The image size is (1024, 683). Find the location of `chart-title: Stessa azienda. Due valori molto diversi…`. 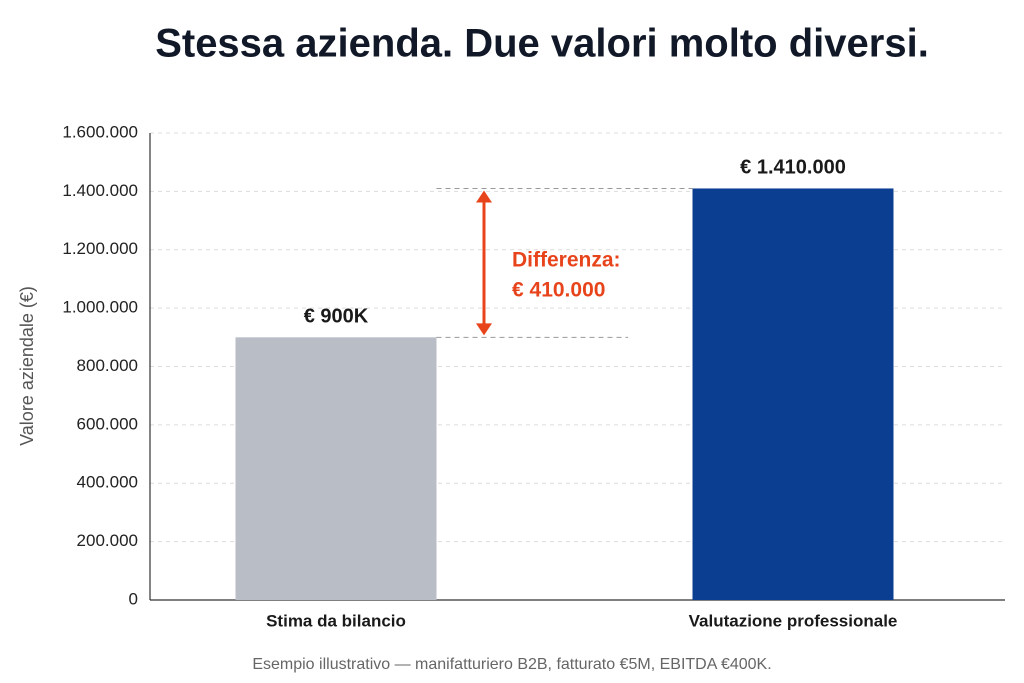

chart-title: Stessa azienda. Due valori molto diversi… is located at coordinates (542, 44).